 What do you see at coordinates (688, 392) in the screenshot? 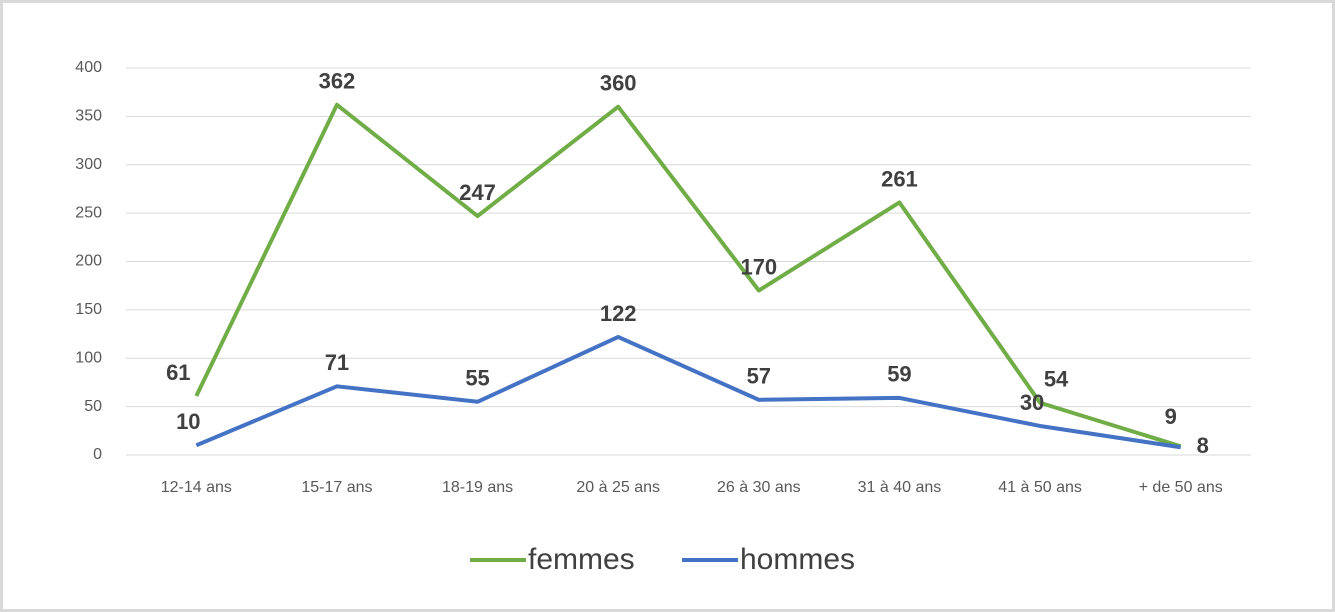
I see `series-line` at bounding box center [688, 392].